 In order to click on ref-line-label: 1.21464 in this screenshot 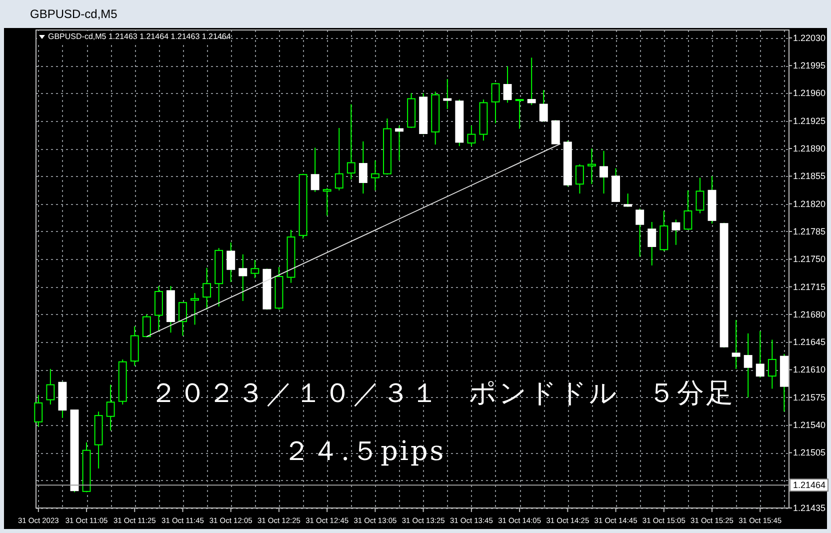, I will do `click(809, 485)`.